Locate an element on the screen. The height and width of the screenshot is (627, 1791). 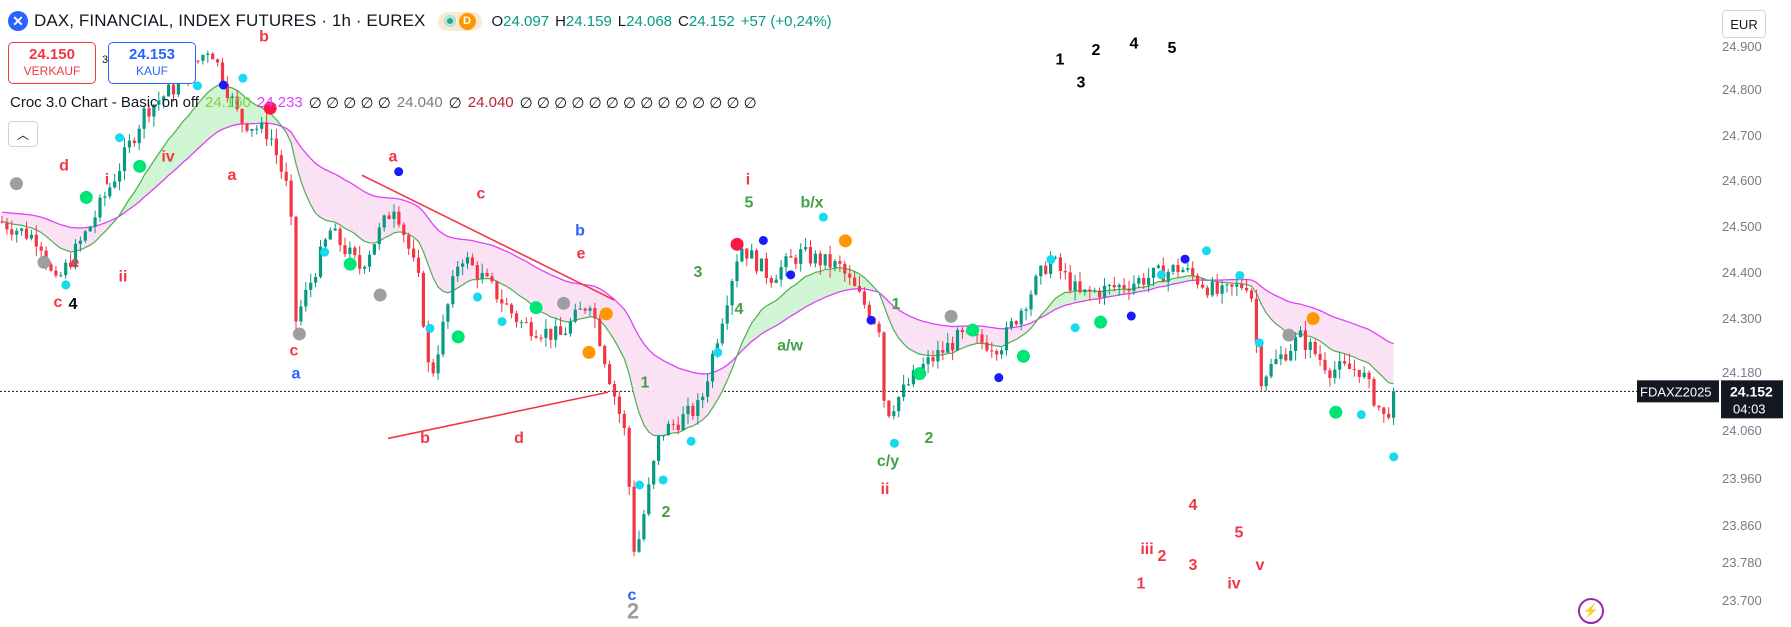
price-tick-label: 23.700 is located at coordinates (1742, 600).